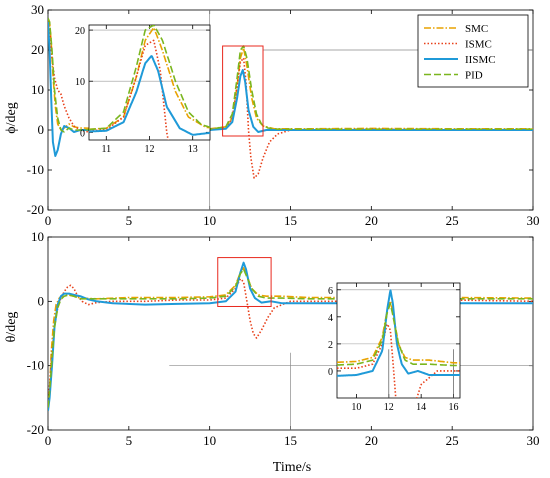 The image size is (550, 478). What do you see at coordinates (193, 149) in the screenshot?
I see `phi-inset-x-tick-label: 13` at bounding box center [193, 149].